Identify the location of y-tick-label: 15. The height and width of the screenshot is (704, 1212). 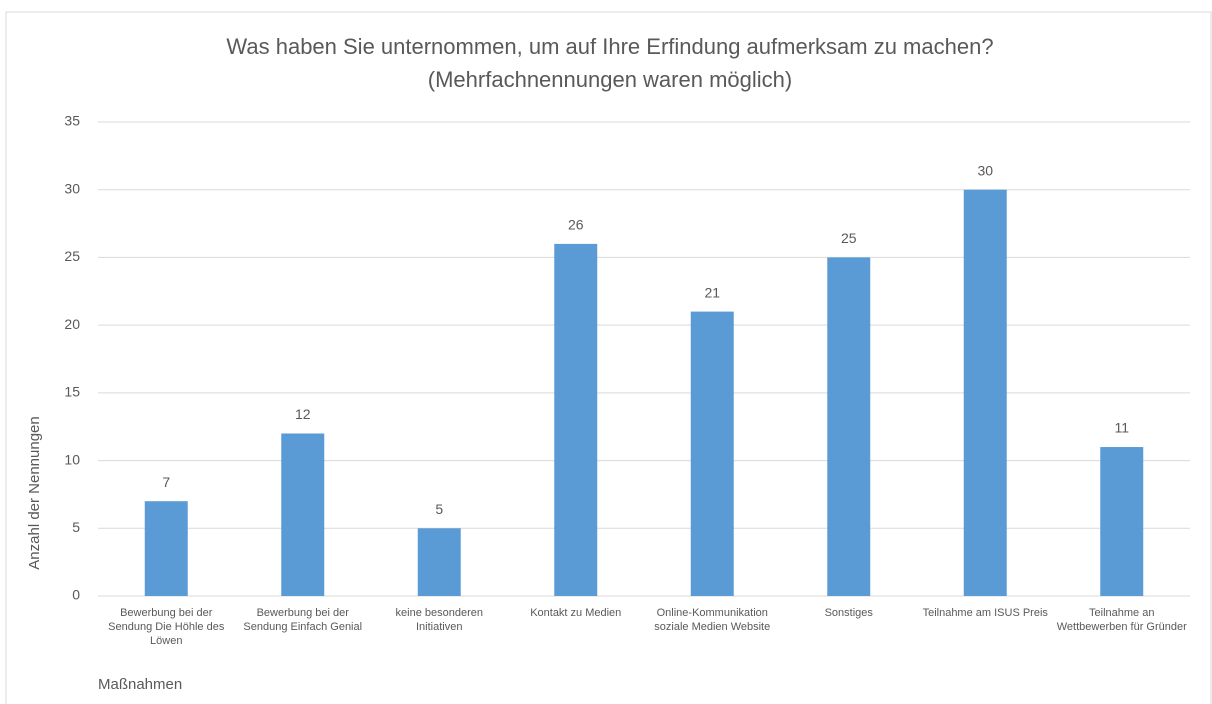
(72, 392).